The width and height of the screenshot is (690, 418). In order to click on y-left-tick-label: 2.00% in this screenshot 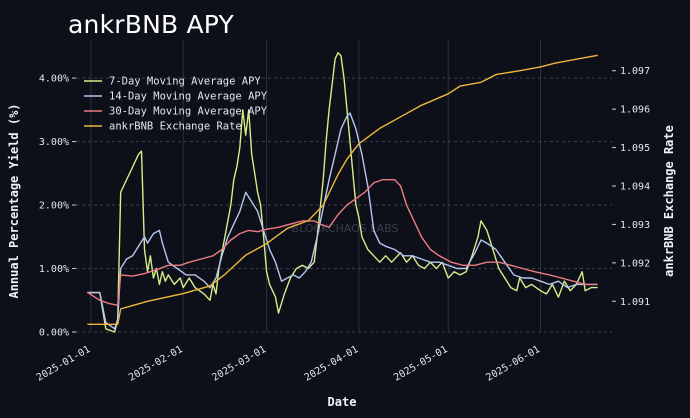, I will do `click(54, 206)`.